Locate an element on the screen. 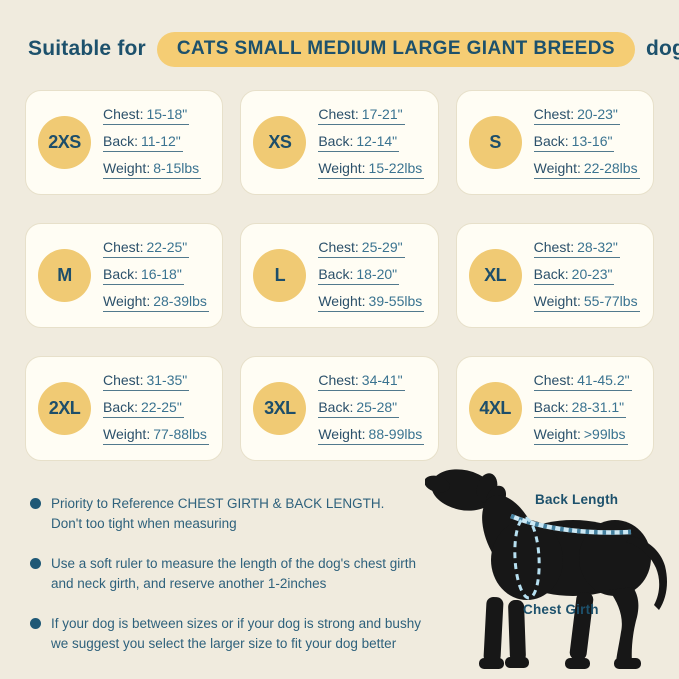 This screenshot has width=679, height=679. size-specs: Chest: 34-41" Back: 25-28" Weight: 88-99lbs is located at coordinates (371, 408).